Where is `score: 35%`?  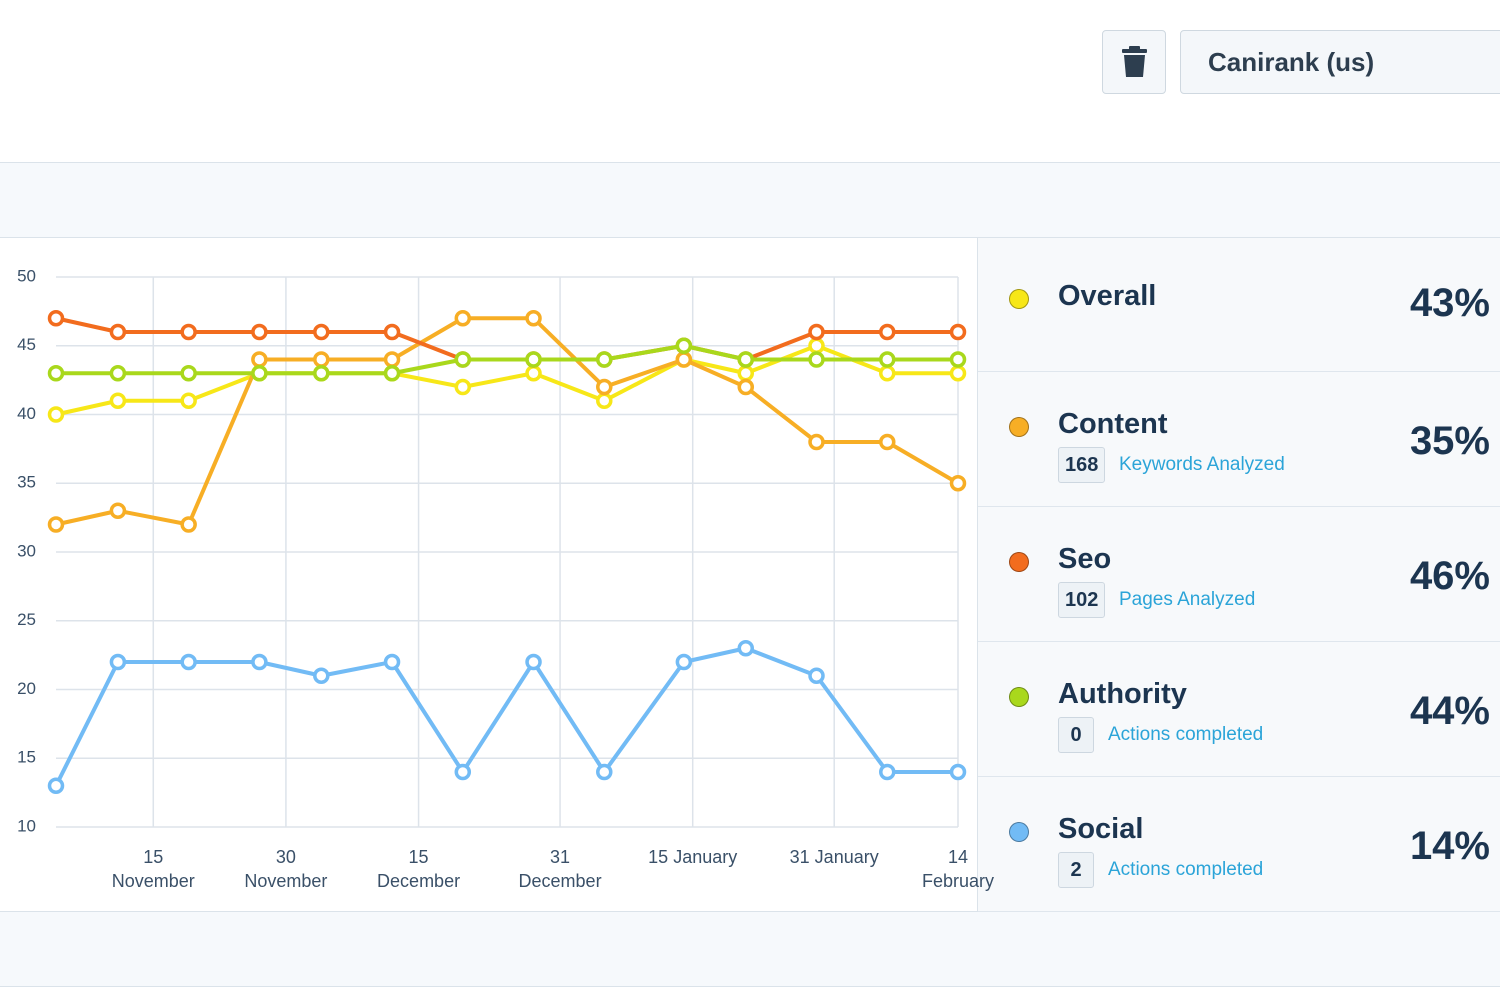 score: 35% is located at coordinates (1449, 441).